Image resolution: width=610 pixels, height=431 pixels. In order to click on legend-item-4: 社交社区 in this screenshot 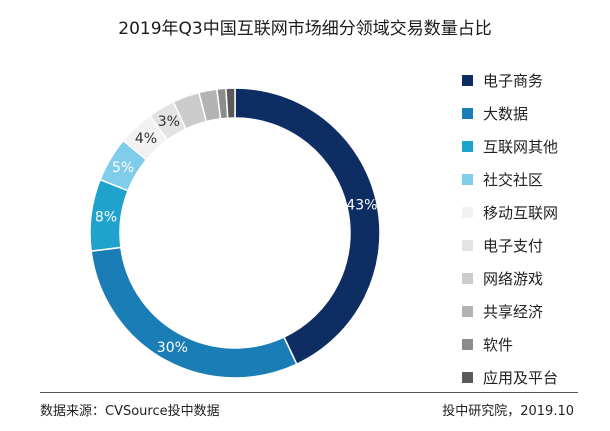, I will do `click(510, 179)`.